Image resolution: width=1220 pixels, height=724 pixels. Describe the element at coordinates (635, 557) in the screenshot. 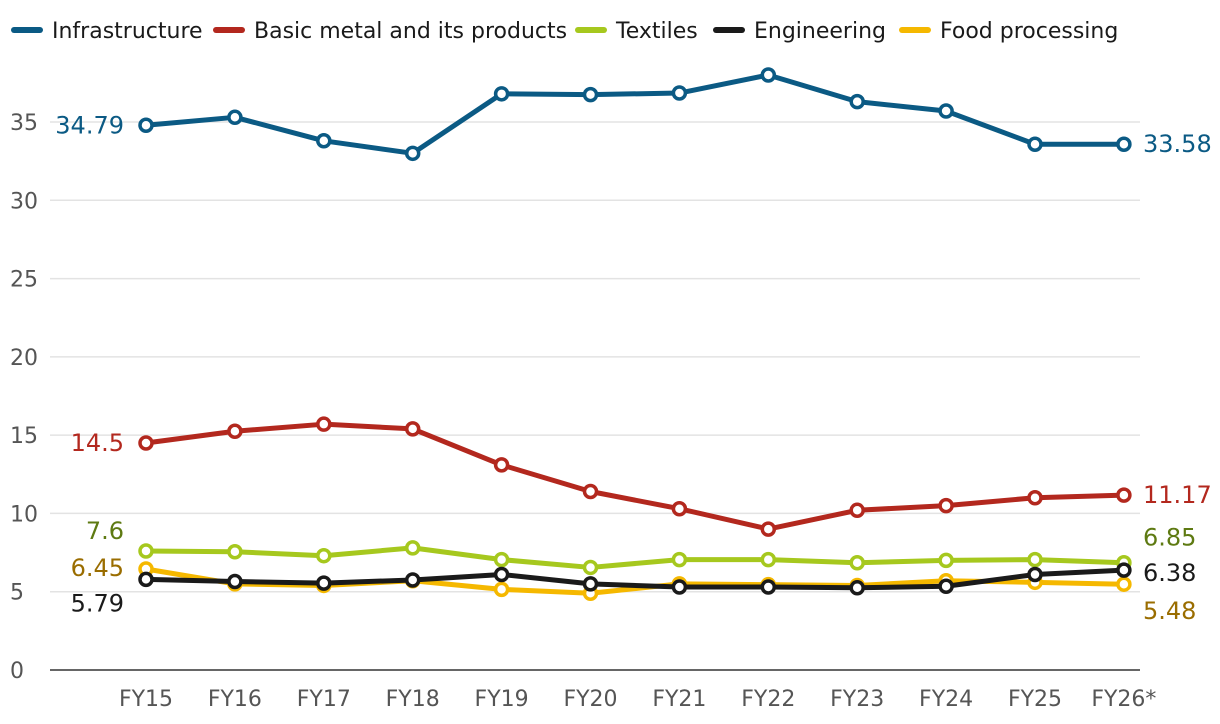

I see `series-line-textiles` at that location.